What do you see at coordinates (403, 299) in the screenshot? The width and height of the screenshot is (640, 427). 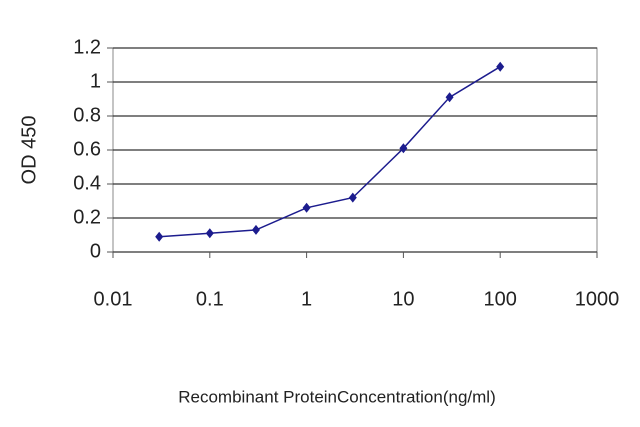 I see `x-tick-label: 10` at bounding box center [403, 299].